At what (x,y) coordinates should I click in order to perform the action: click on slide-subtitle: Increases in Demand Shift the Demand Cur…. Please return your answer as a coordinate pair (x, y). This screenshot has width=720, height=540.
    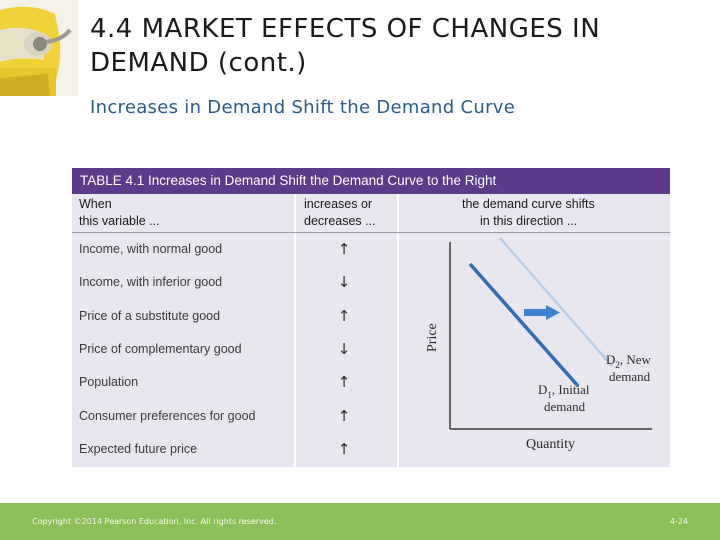
    Looking at the image, I should click on (303, 107).